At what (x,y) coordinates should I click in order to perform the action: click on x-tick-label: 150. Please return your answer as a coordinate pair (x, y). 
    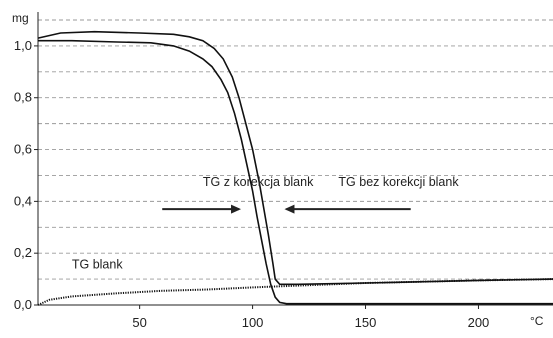
    Looking at the image, I should click on (366, 322).